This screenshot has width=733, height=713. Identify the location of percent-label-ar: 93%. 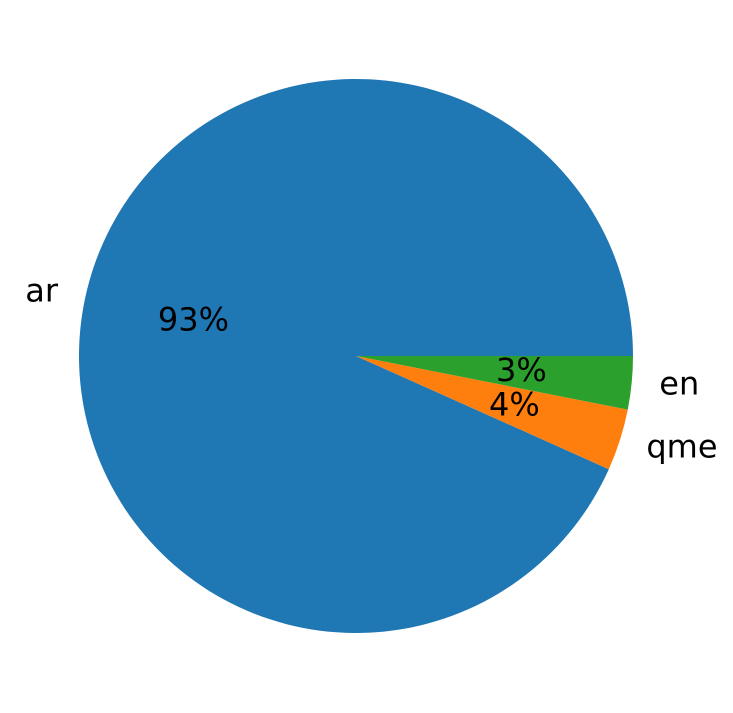
(193, 319).